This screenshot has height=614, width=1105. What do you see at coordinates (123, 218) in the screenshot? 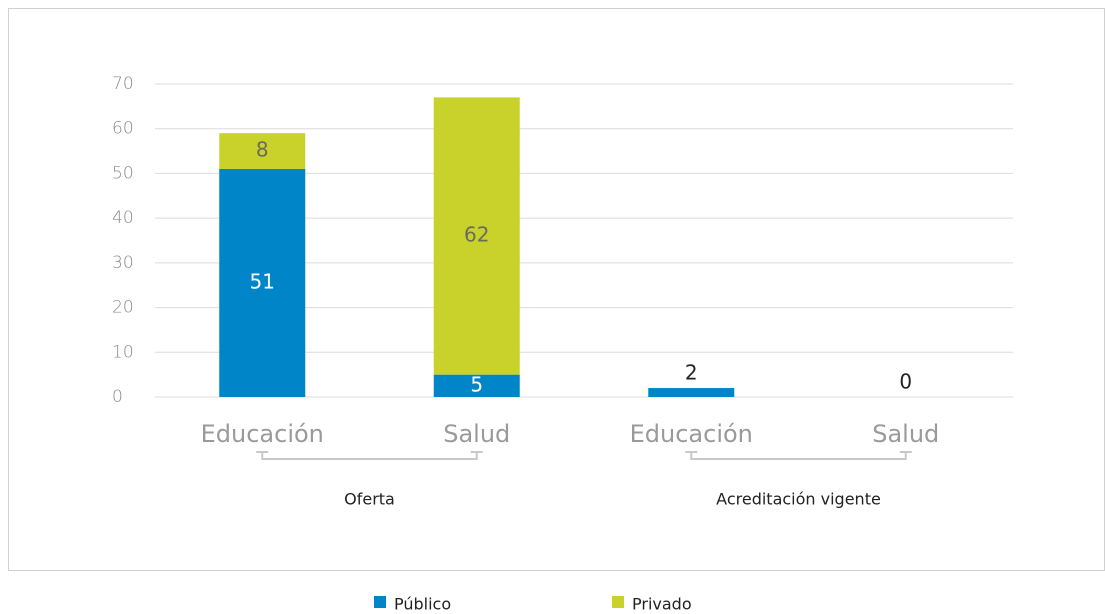
I see `y-tick-label: 40` at bounding box center [123, 218].